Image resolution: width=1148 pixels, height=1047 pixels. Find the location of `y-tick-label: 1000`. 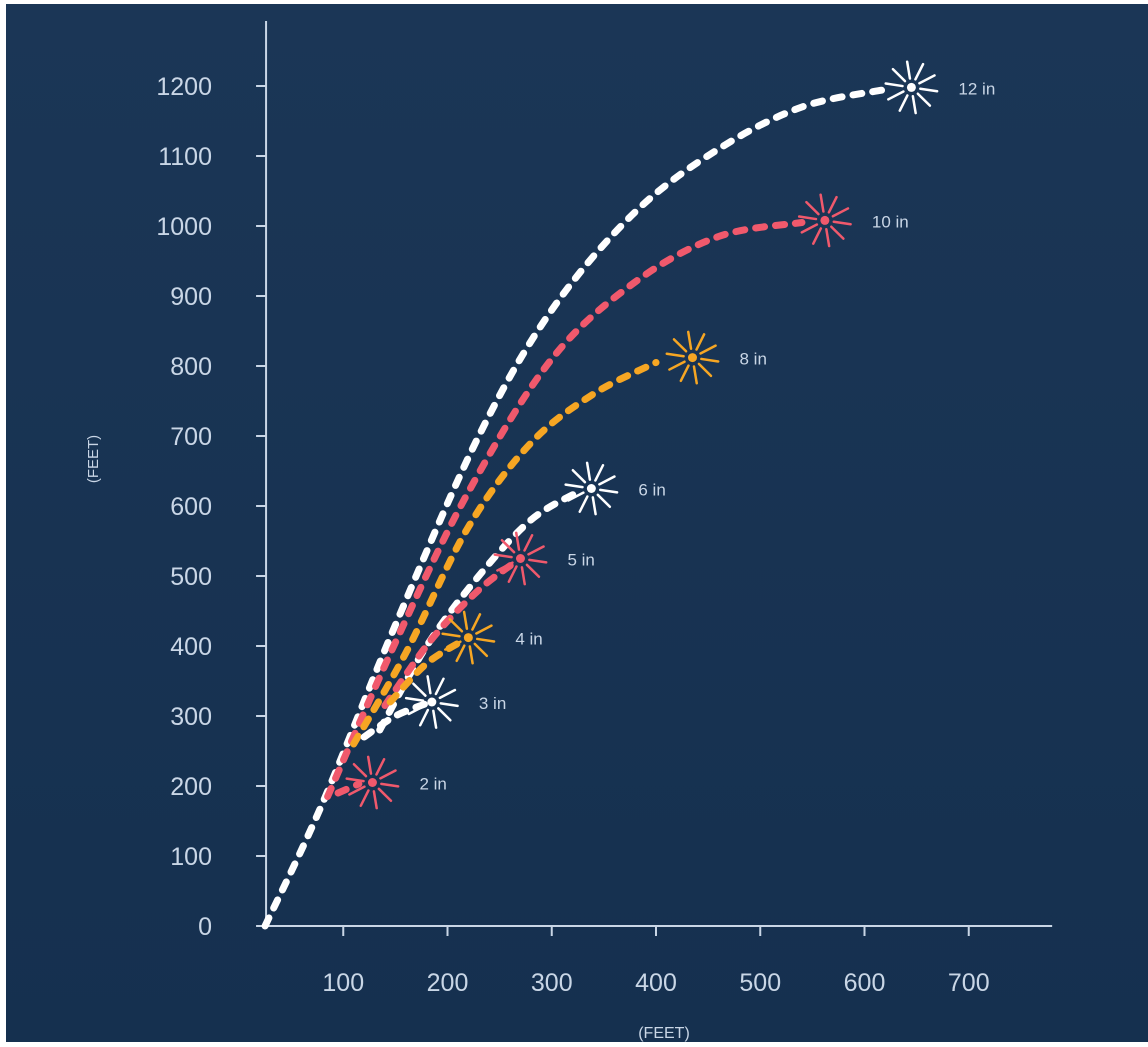

y-tick-label: 1000 is located at coordinates (184, 227).